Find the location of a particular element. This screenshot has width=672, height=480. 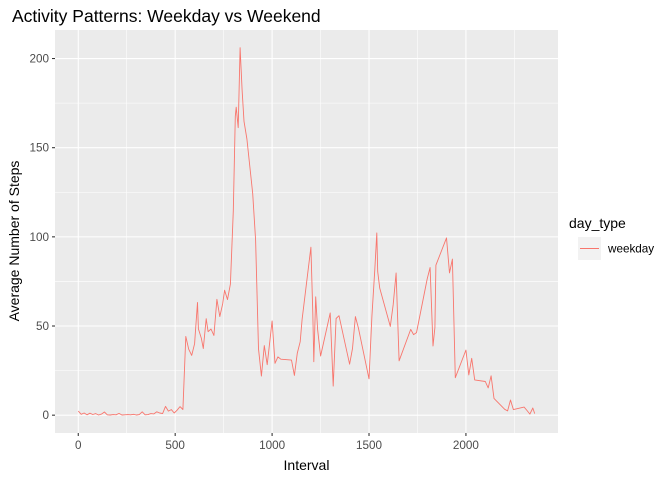

x-tick-label: 500 is located at coordinates (175, 445).